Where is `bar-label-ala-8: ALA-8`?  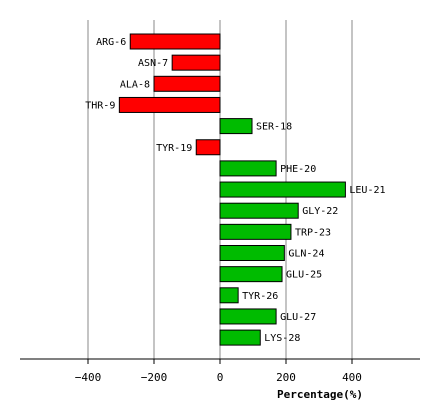
bar-label-ala-8: ALA-8 is located at coordinates (135, 84).